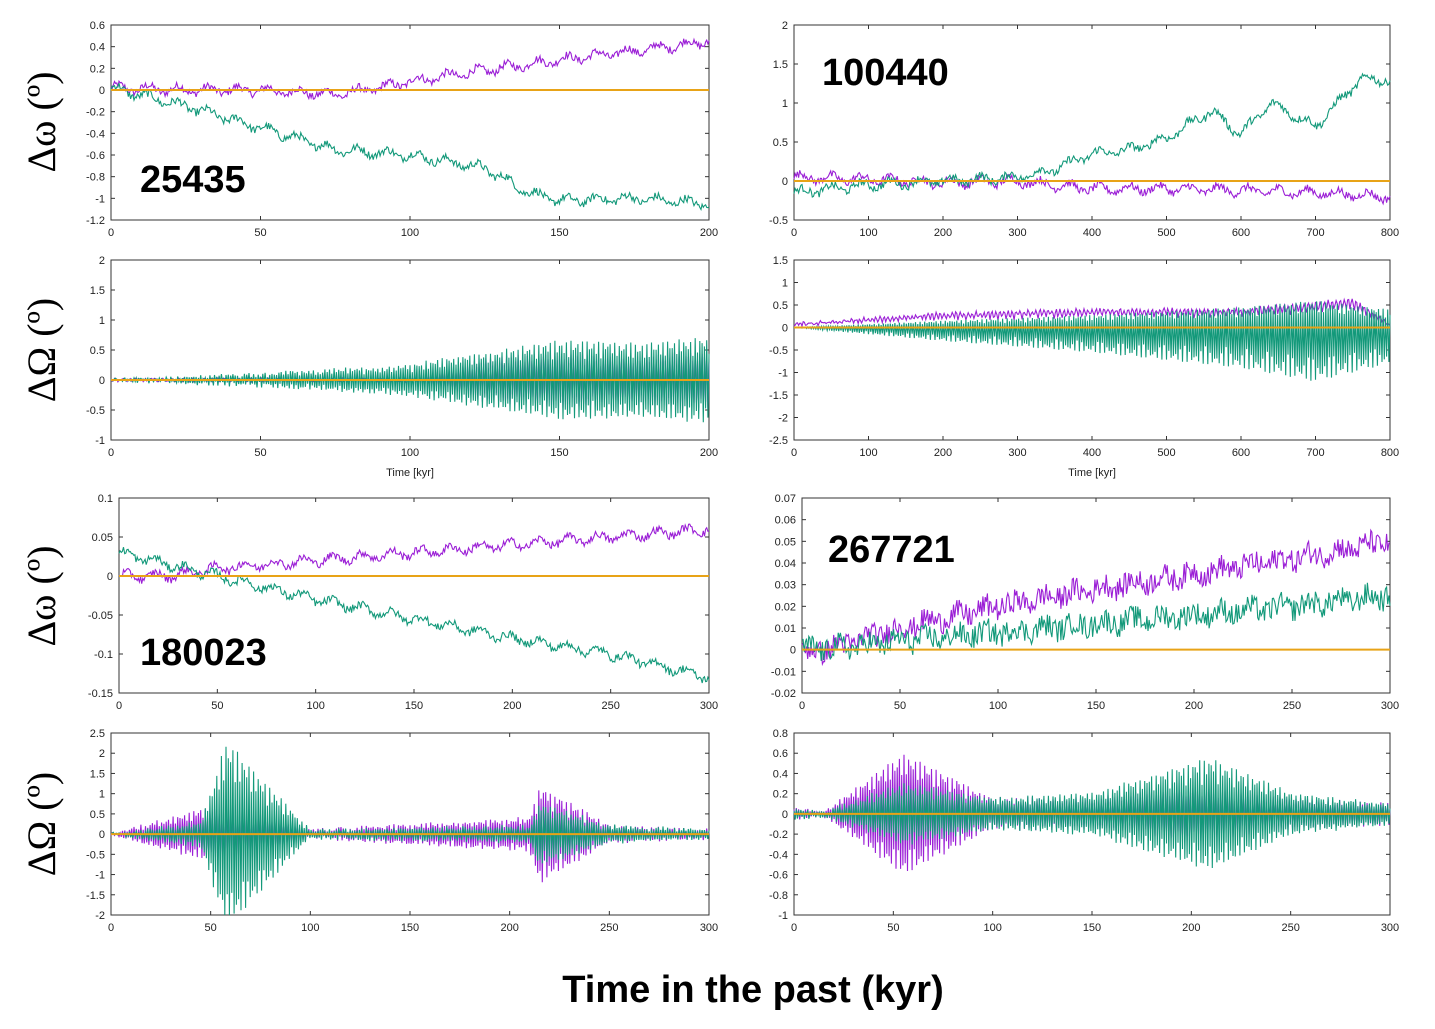  What do you see at coordinates (102, 754) in the screenshot?
I see `y-tick-label: 2` at bounding box center [102, 754].